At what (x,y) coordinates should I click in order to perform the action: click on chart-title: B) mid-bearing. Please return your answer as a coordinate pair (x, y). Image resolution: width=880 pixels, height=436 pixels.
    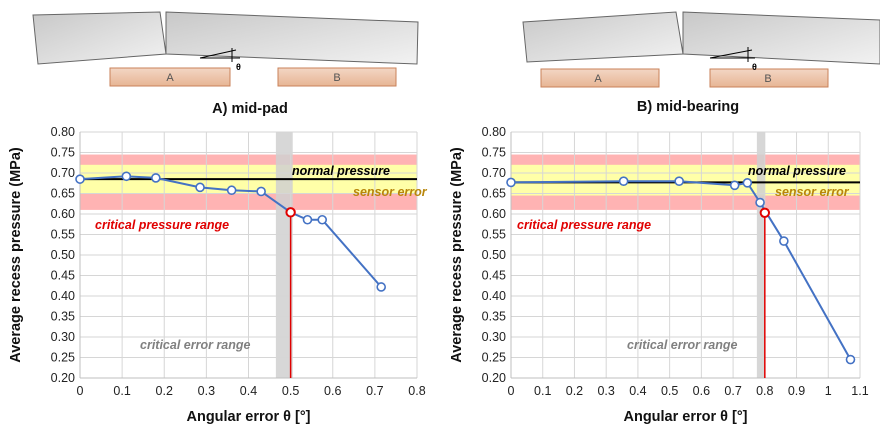
    Looking at the image, I should click on (688, 107).